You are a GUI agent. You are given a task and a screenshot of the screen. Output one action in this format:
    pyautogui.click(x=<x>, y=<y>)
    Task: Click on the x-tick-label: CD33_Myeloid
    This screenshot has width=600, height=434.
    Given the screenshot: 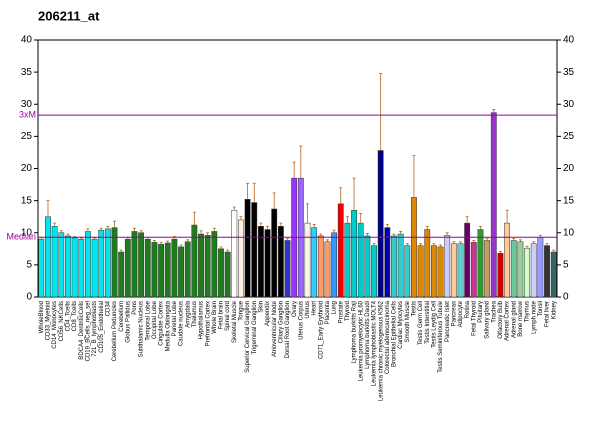 What is the action you would take?
    pyautogui.click(x=49, y=320)
    